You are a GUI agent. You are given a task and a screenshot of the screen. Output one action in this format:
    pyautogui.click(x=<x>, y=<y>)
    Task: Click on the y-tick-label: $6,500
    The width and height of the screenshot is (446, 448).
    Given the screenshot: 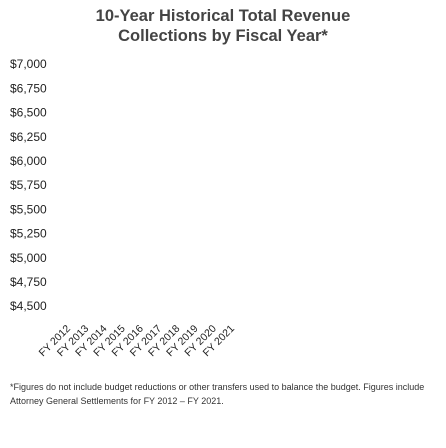 What is the action you would take?
    pyautogui.click(x=28, y=113)
    